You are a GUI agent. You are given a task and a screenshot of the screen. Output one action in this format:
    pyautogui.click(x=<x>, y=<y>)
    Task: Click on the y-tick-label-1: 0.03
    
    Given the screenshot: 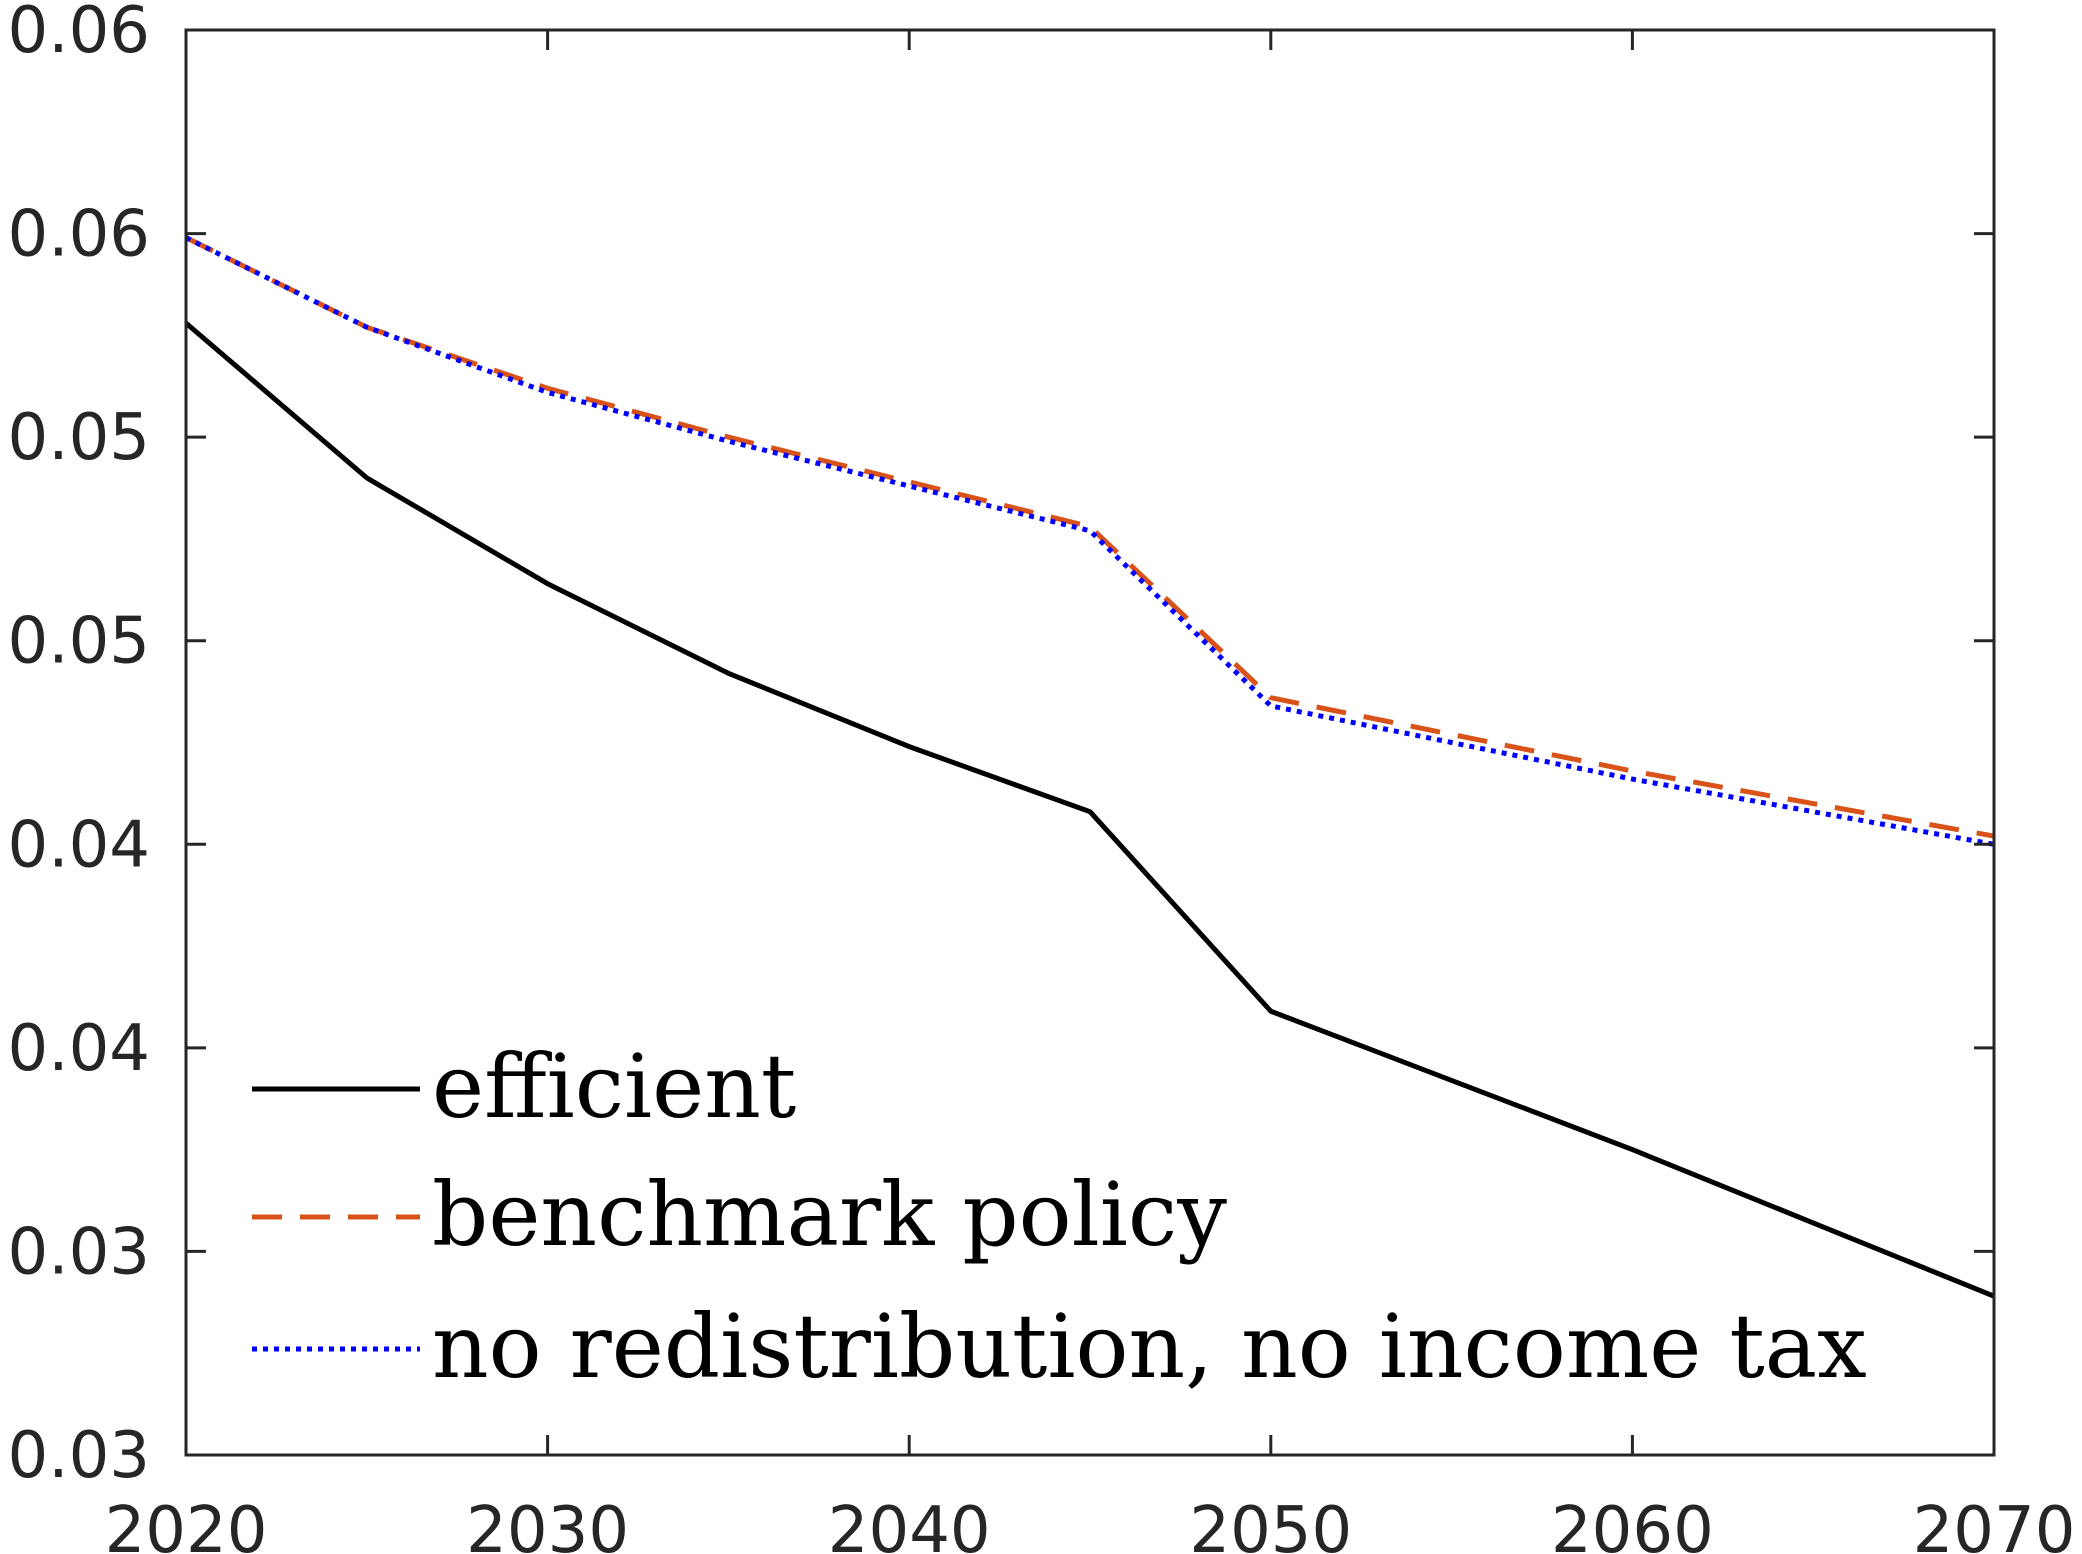 What is the action you would take?
    pyautogui.click(x=79, y=1252)
    